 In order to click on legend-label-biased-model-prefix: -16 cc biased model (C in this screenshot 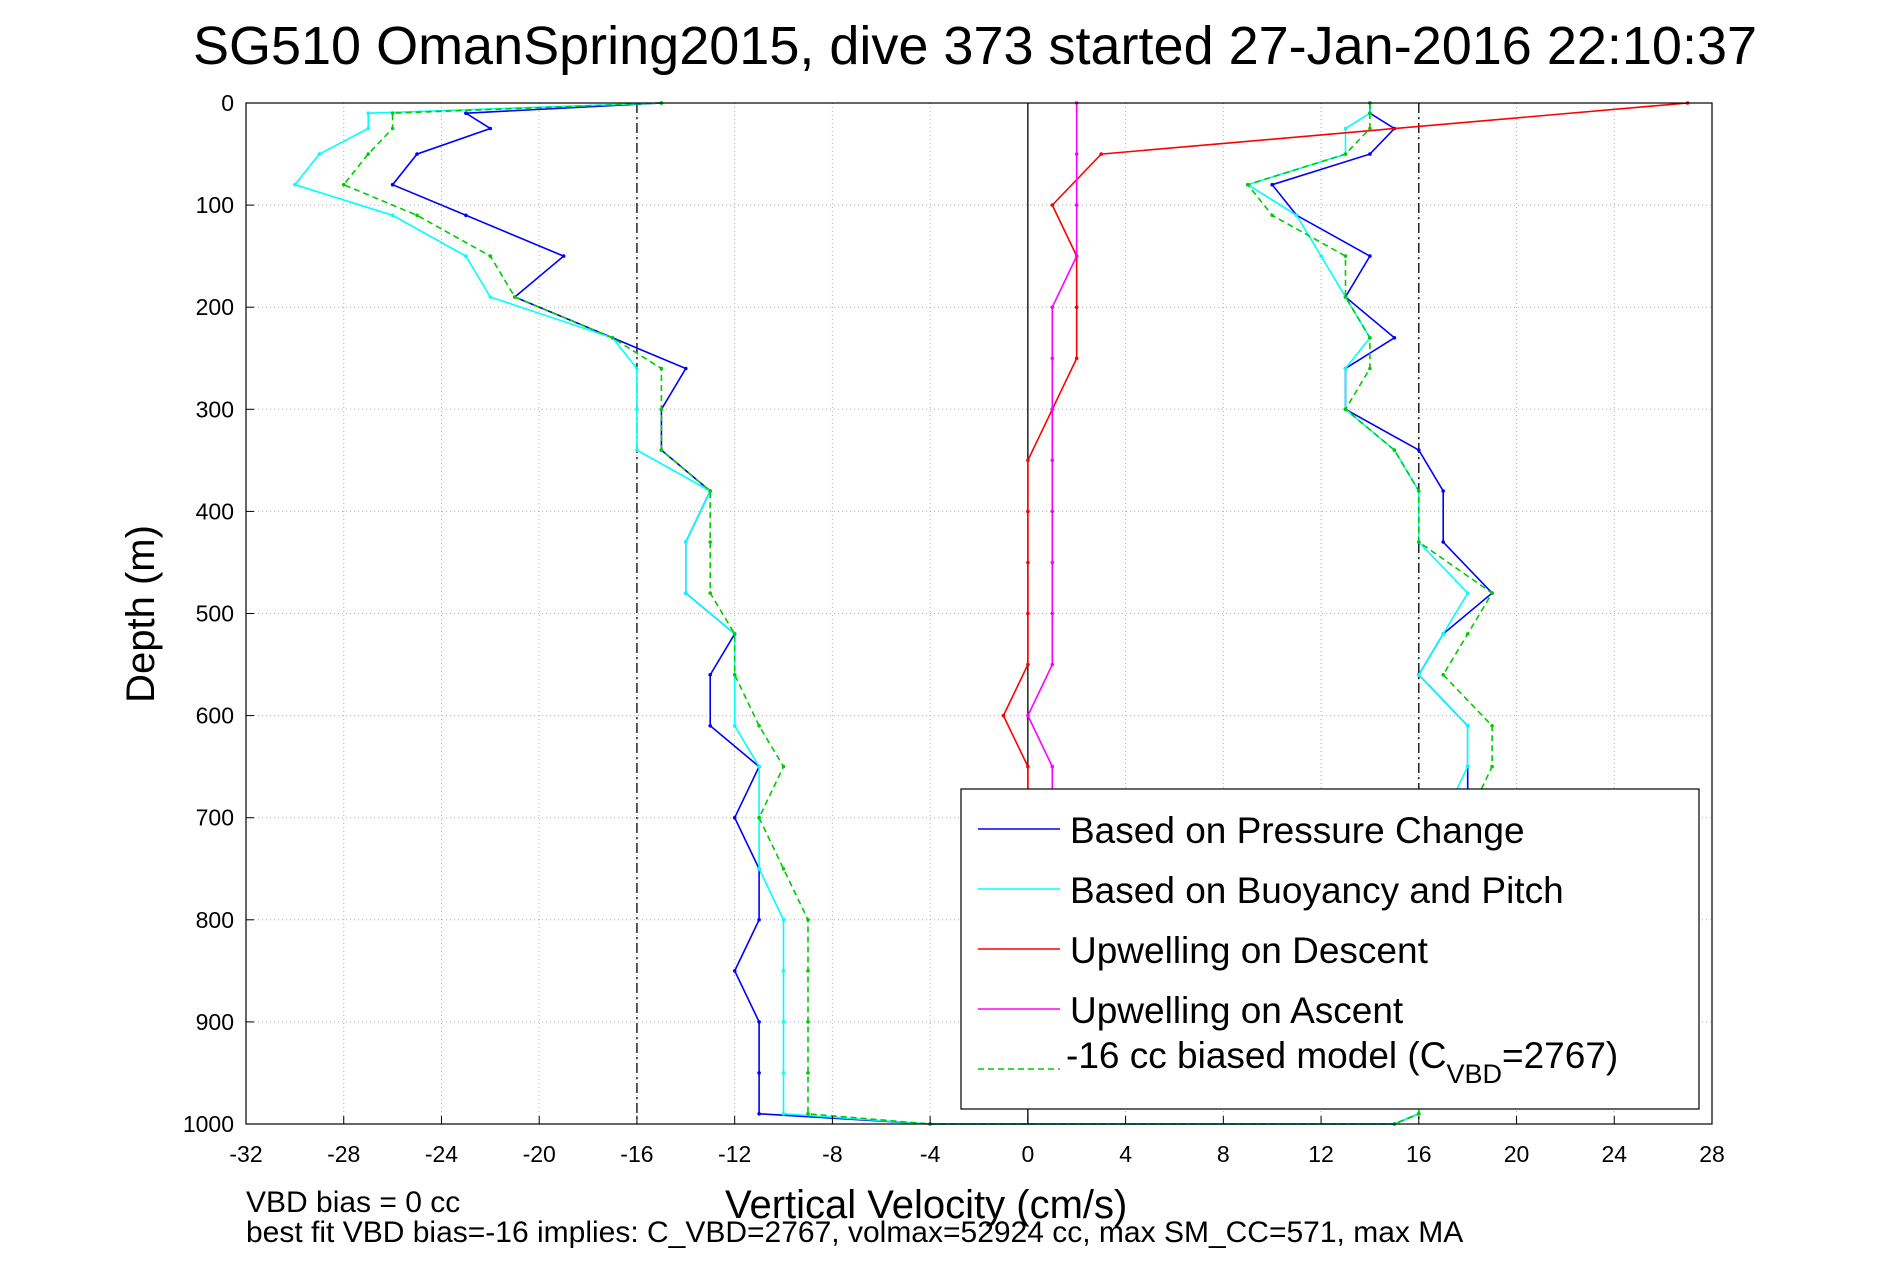, I will do `click(1256, 1055)`.